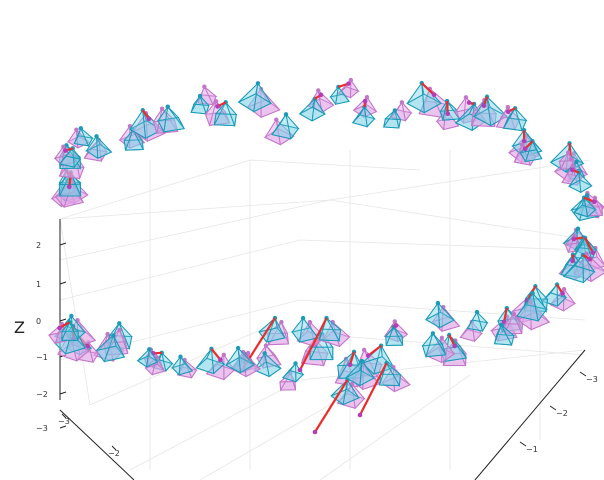 This screenshot has width=604, height=480. What do you see at coordinates (64, 421) in the screenshot?
I see `x-tick-label: −3` at bounding box center [64, 421].